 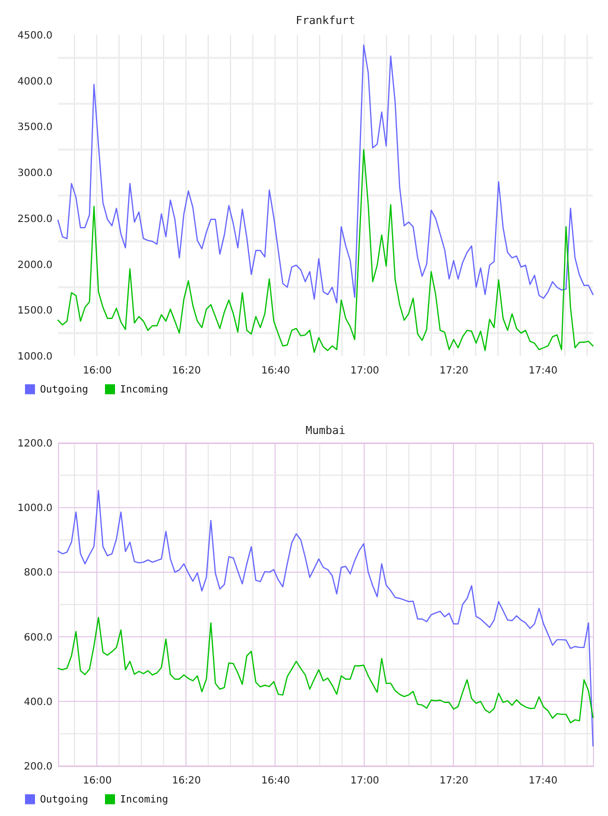 I want to click on y-tick-label: 3500.0, so click(x=35, y=128).